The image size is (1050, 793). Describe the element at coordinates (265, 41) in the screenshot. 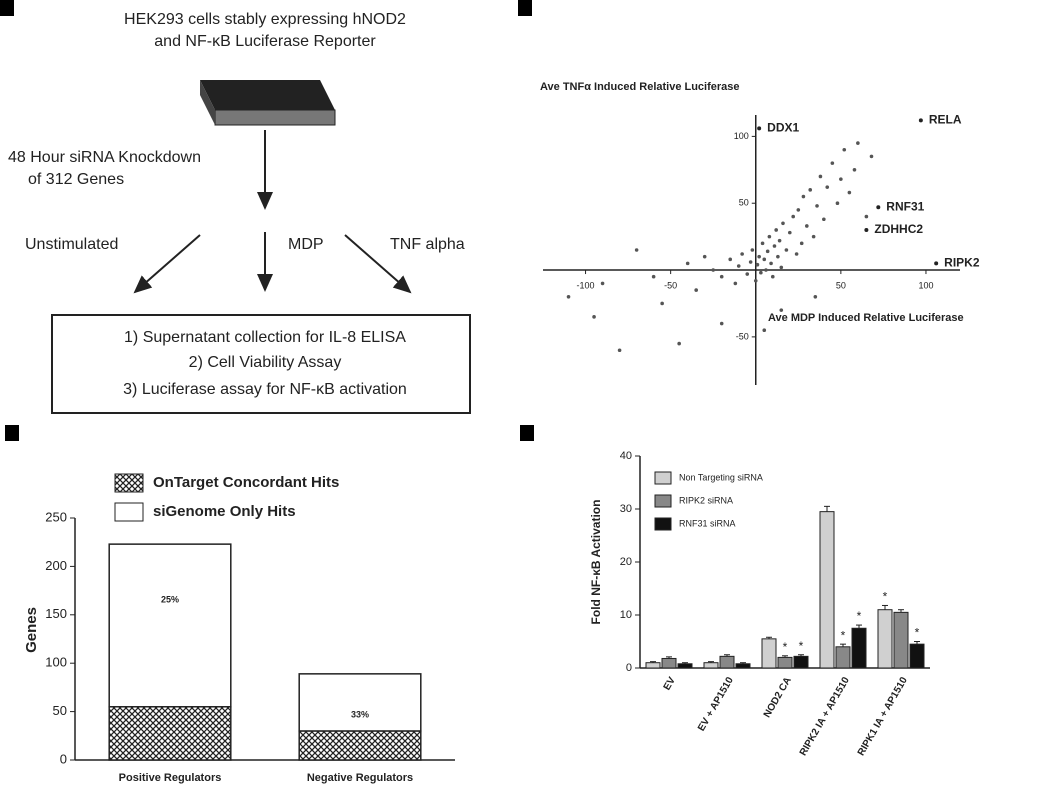

I see `diagram-title: and NF-κB Luciferase Reporter` at that location.